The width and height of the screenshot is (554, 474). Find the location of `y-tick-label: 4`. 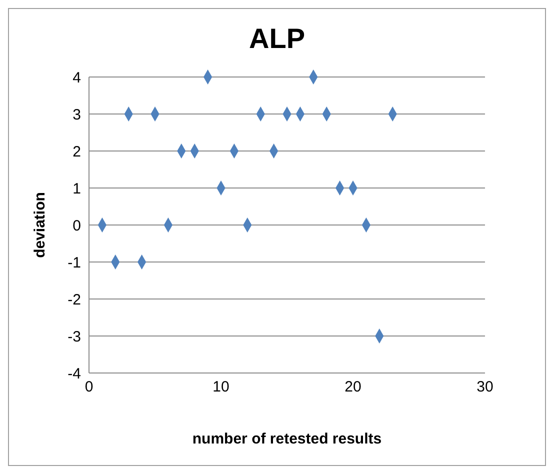

y-tick-label: 4 is located at coordinates (76, 77).